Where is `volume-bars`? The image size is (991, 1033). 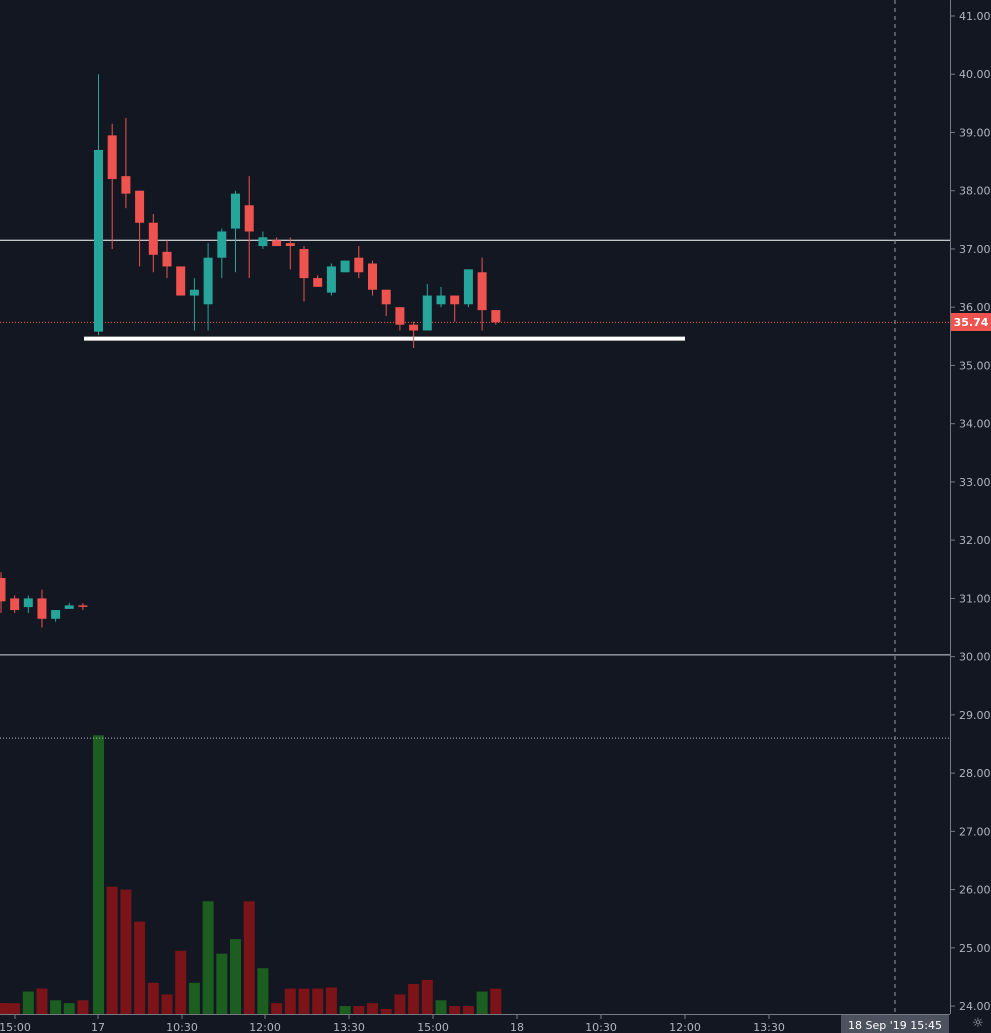
volume-bars is located at coordinates (251, 874).